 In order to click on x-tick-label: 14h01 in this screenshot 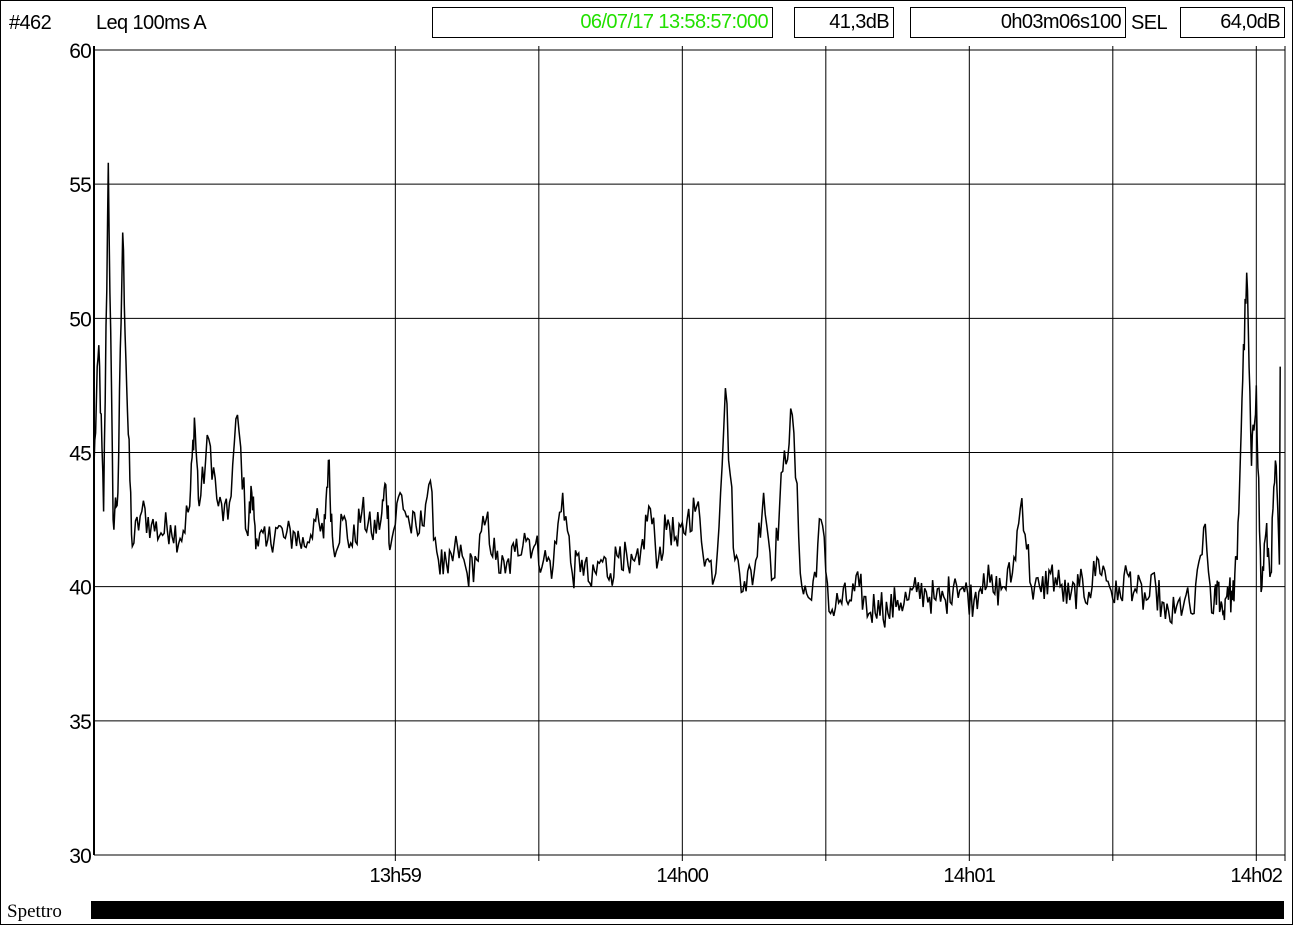, I will do `click(970, 876)`.